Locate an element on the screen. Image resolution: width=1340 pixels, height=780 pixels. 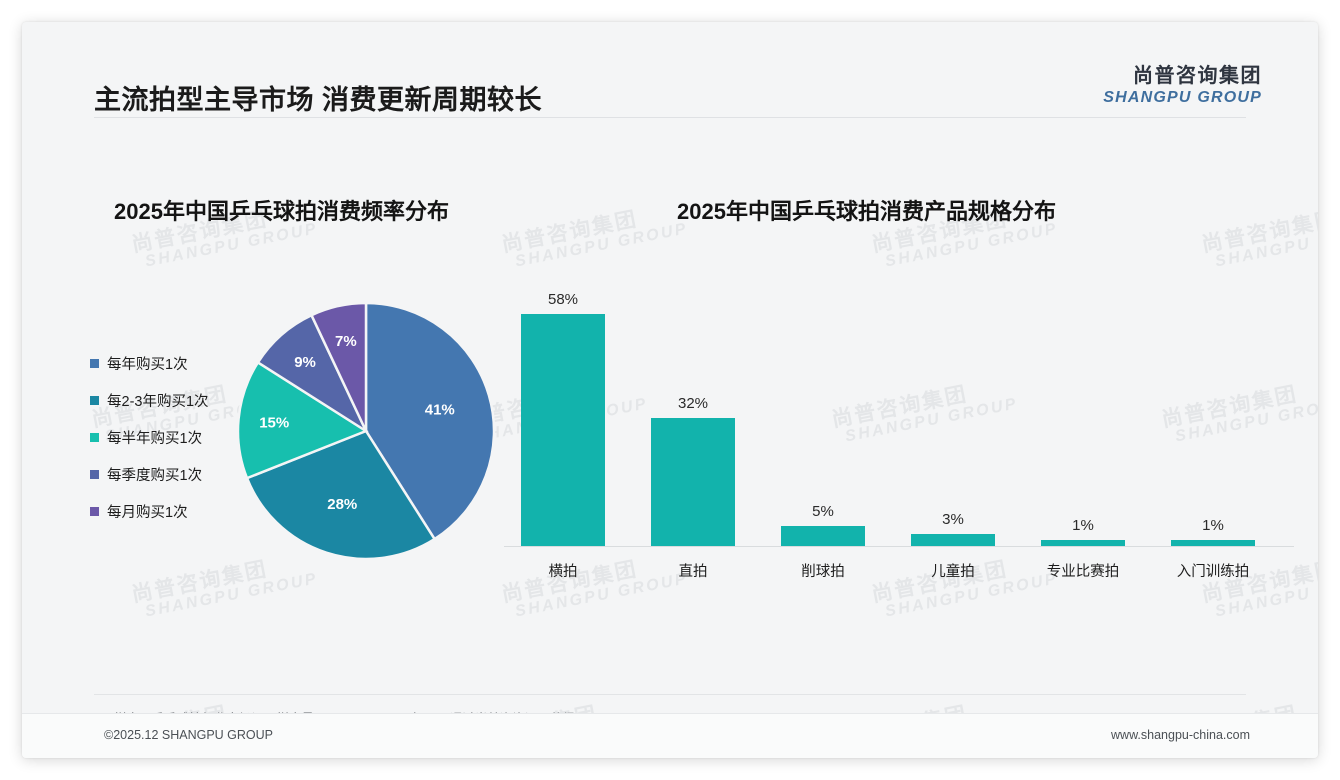
bar-chart-title: 2025年中国乒乓球拍消费产品规格分布 is located at coordinates (866, 211).